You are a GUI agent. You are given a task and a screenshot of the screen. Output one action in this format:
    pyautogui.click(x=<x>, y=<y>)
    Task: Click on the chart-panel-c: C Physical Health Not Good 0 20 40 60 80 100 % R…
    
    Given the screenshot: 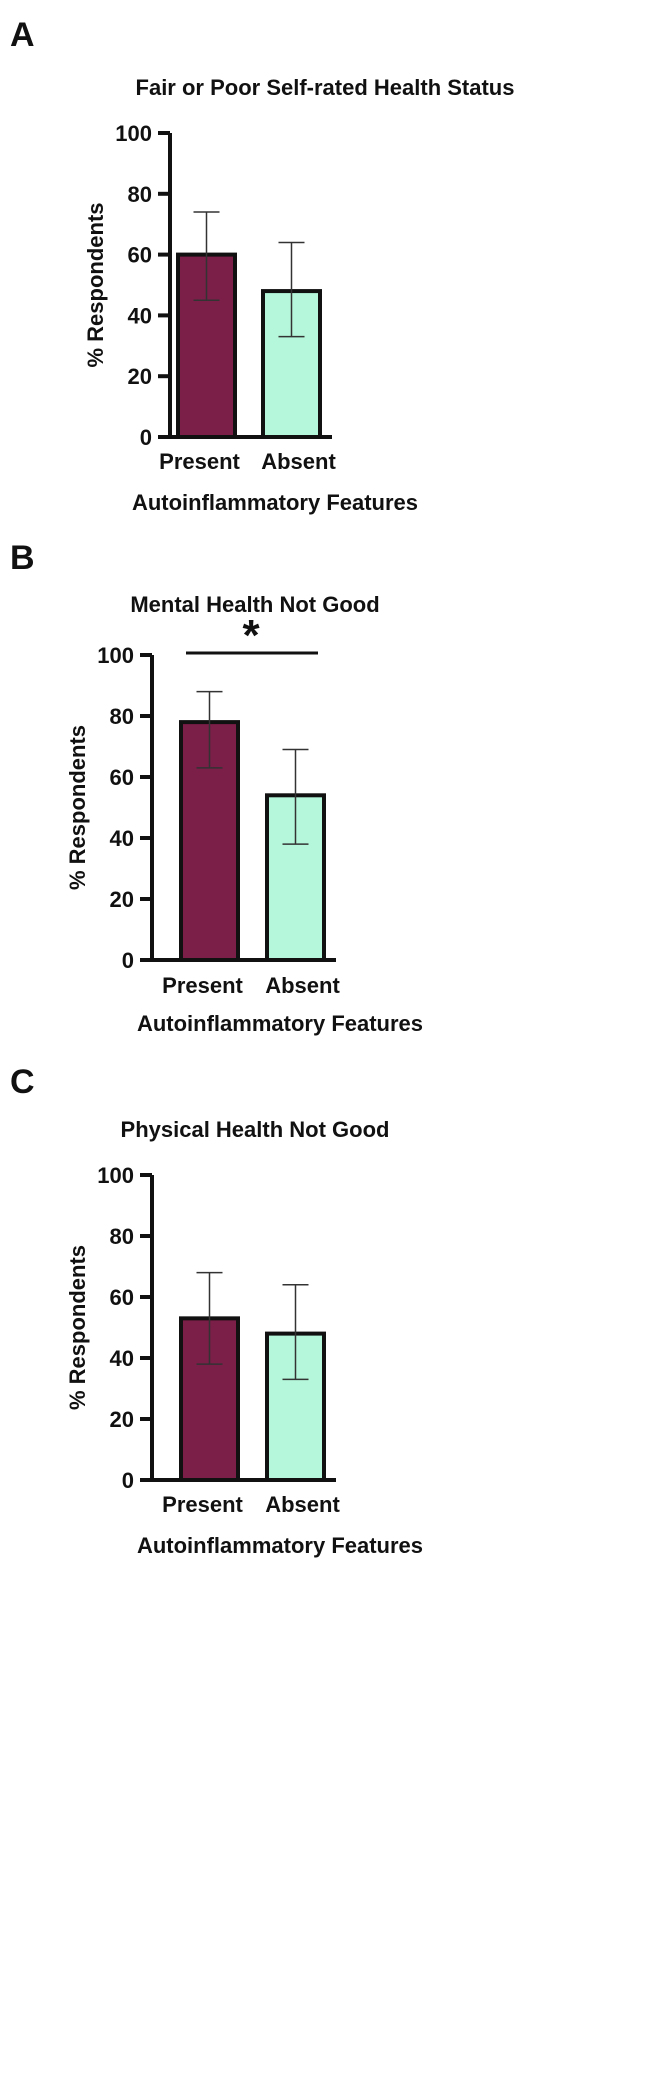 What is the action you would take?
    pyautogui.click(x=216, y=1310)
    